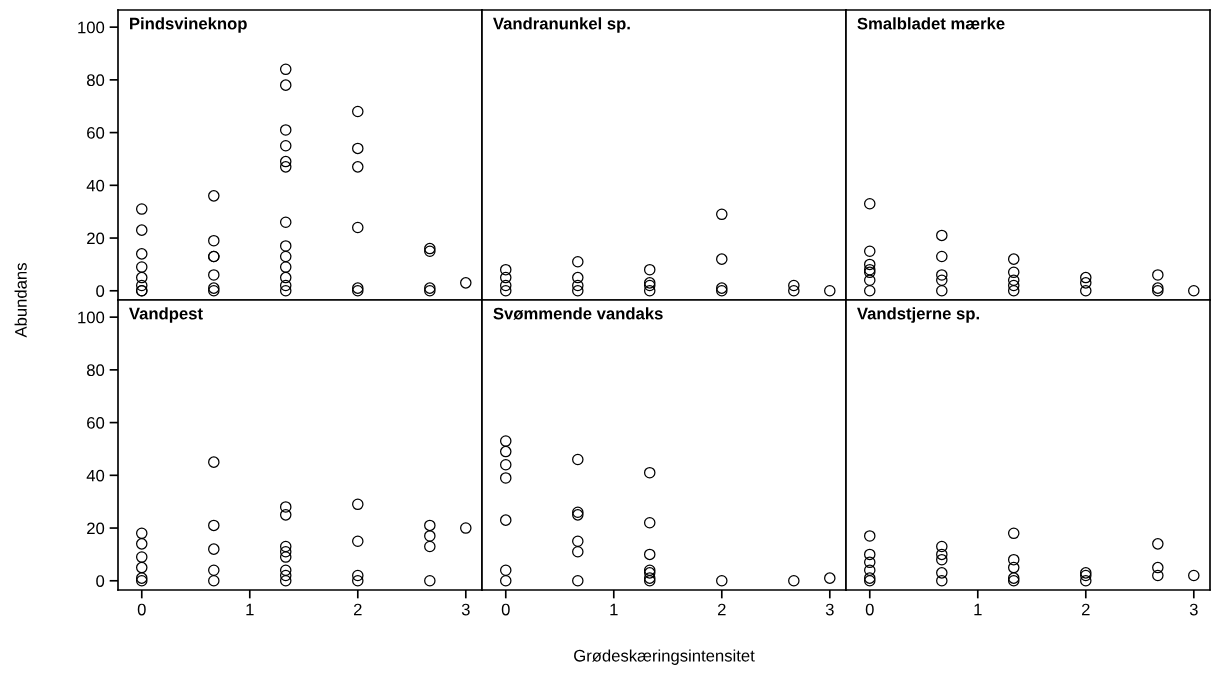  What do you see at coordinates (188, 25) in the screenshot?
I see `chart-title: Pindsvineknop` at bounding box center [188, 25].